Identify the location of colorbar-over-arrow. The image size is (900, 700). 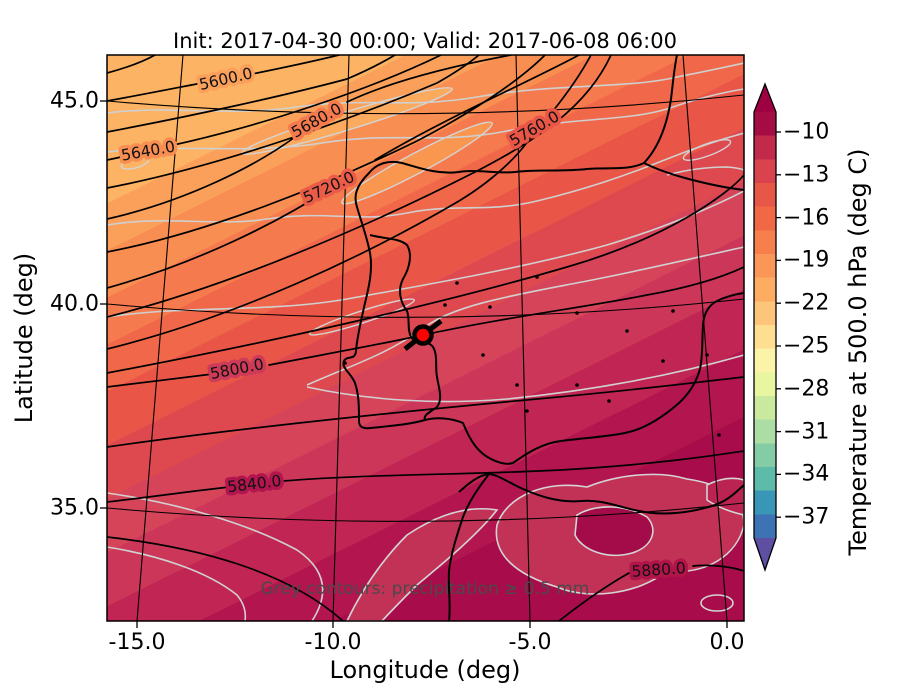
(765, 98).